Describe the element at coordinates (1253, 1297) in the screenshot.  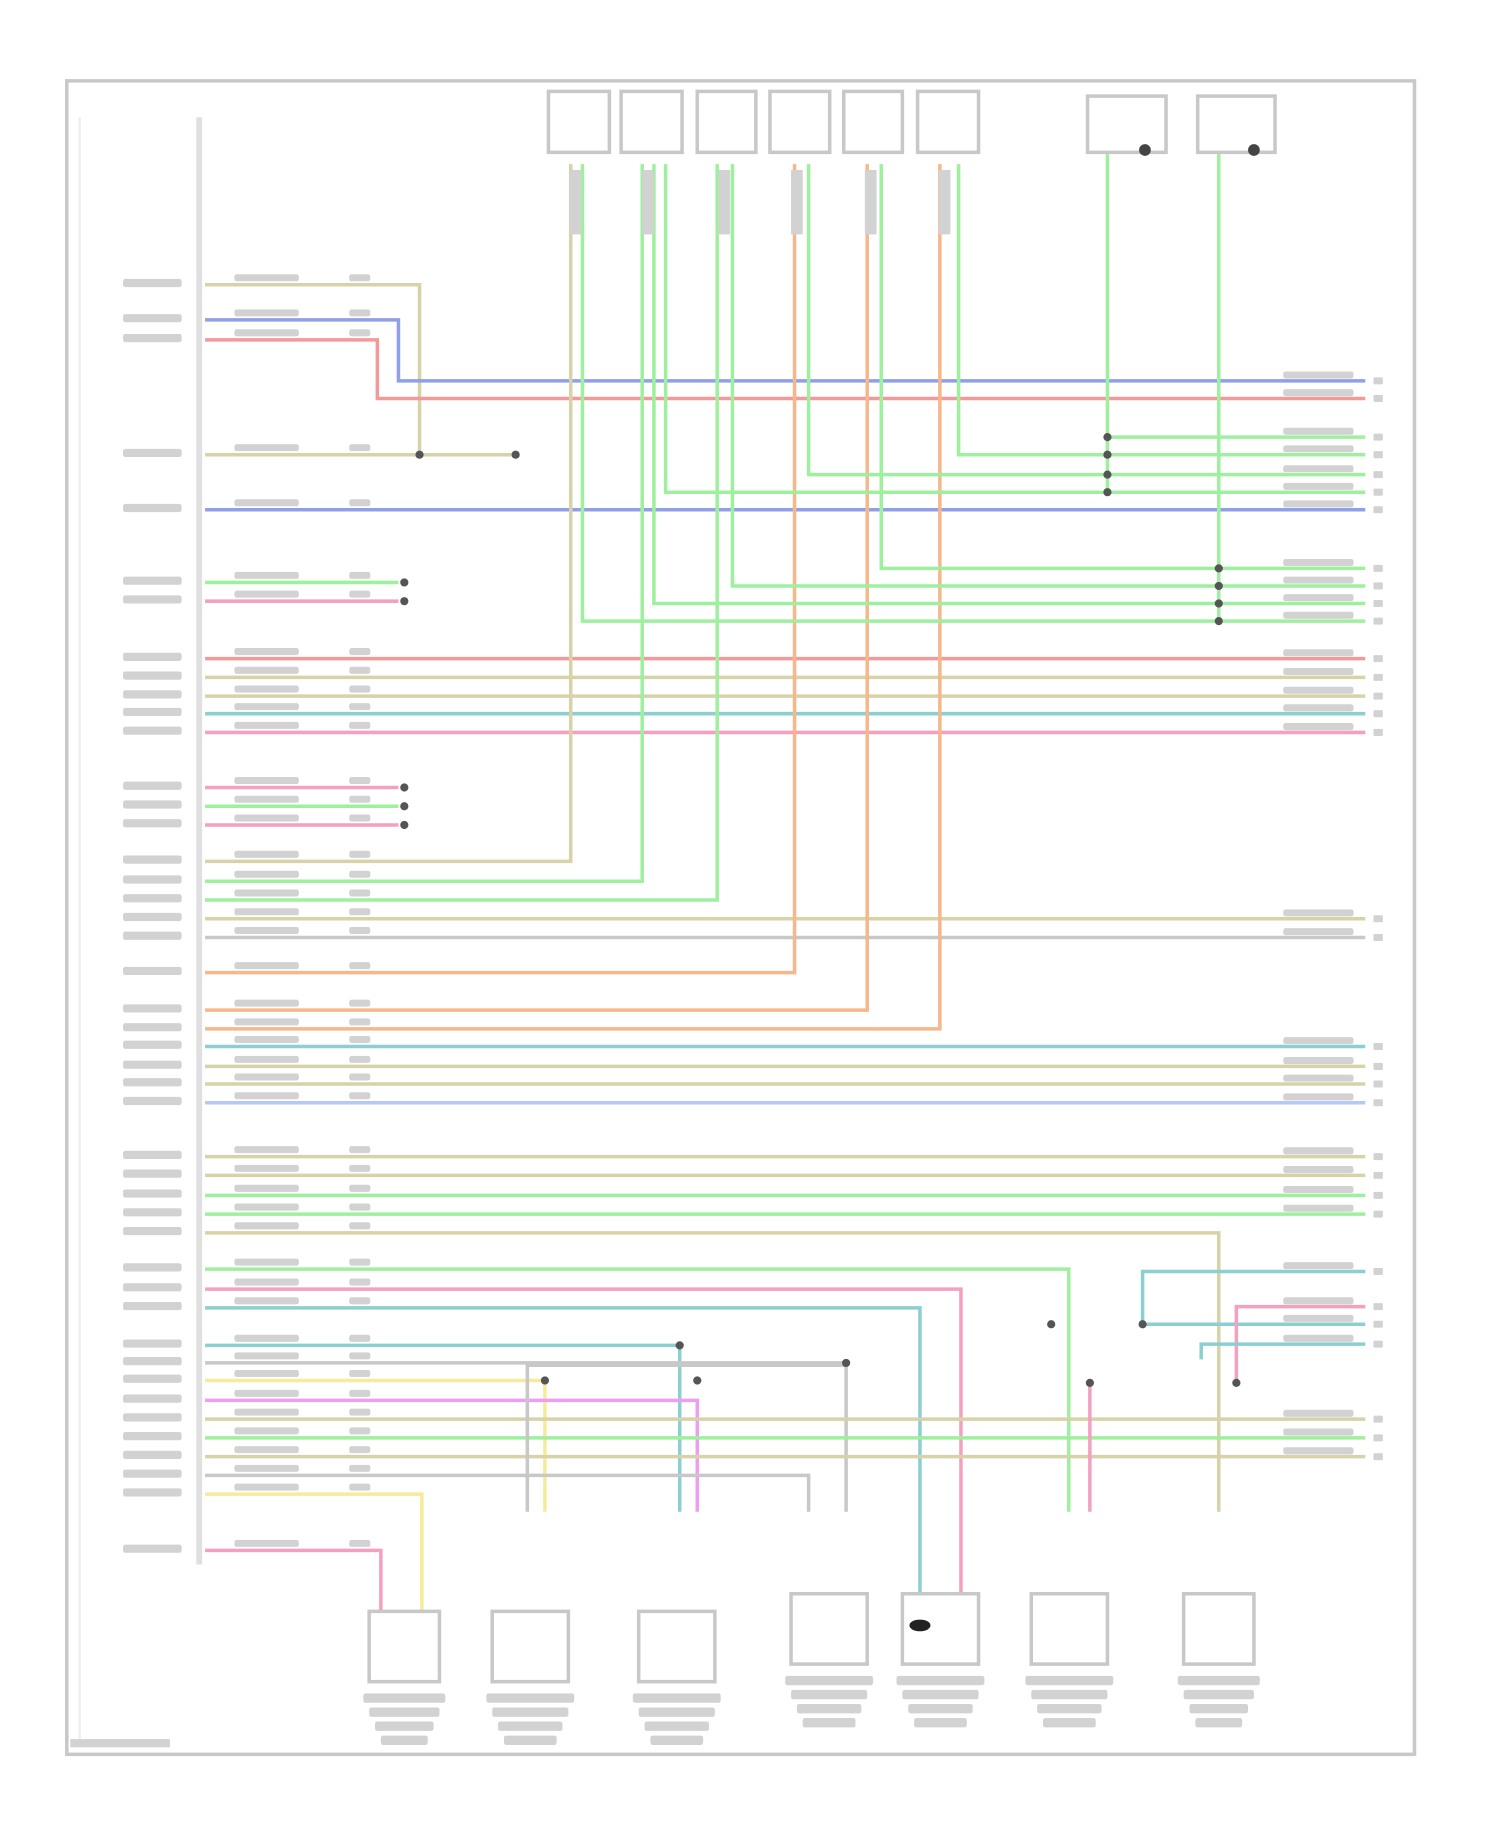
I see `wire-teal` at that location.